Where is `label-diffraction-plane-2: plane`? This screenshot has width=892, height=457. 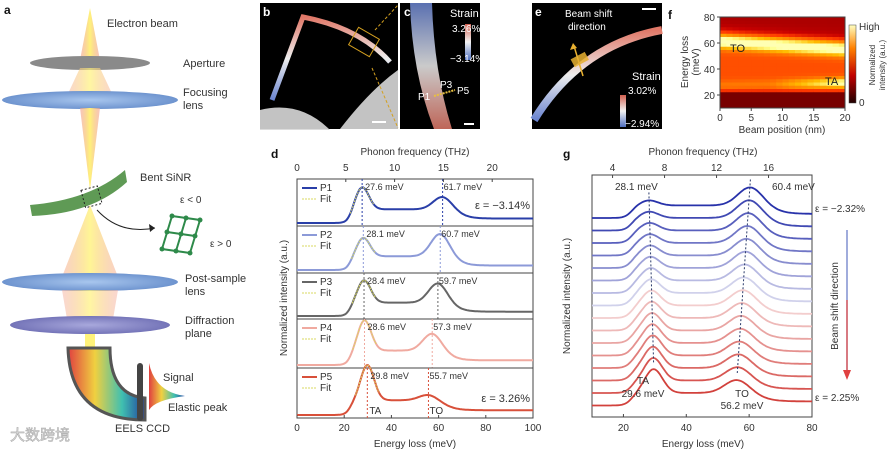 label-diffraction-plane-2: plane is located at coordinates (198, 334).